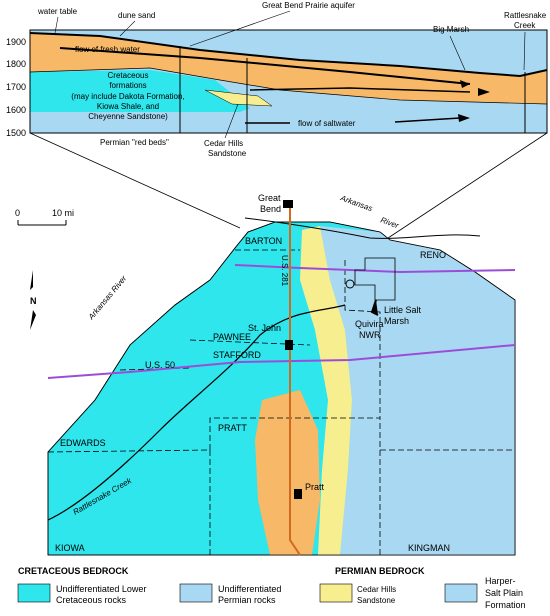  Describe the element at coordinates (17, 213) in the screenshot. I see `scale-label: 0` at that location.